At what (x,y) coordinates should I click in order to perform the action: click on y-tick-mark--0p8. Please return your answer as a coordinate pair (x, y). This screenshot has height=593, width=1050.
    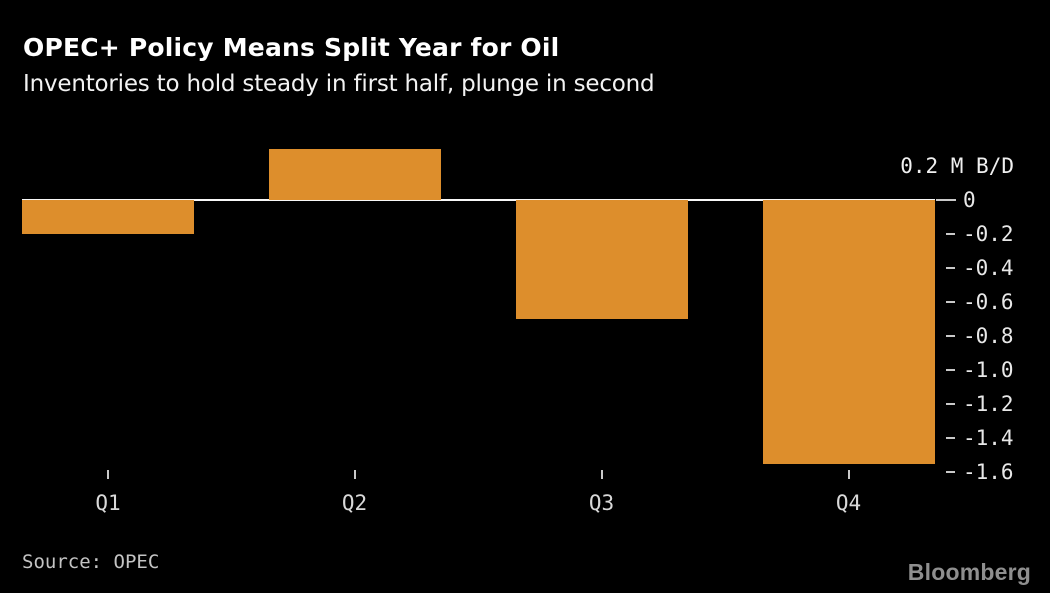
    Looking at the image, I should click on (950, 336).